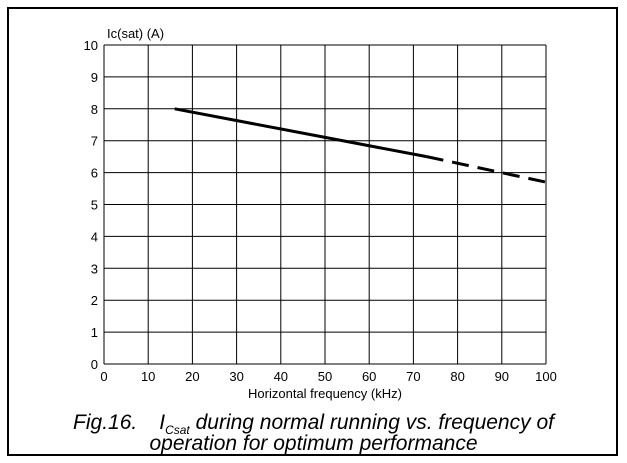 The height and width of the screenshot is (463, 627). I want to click on series-line-solid, so click(300, 133).